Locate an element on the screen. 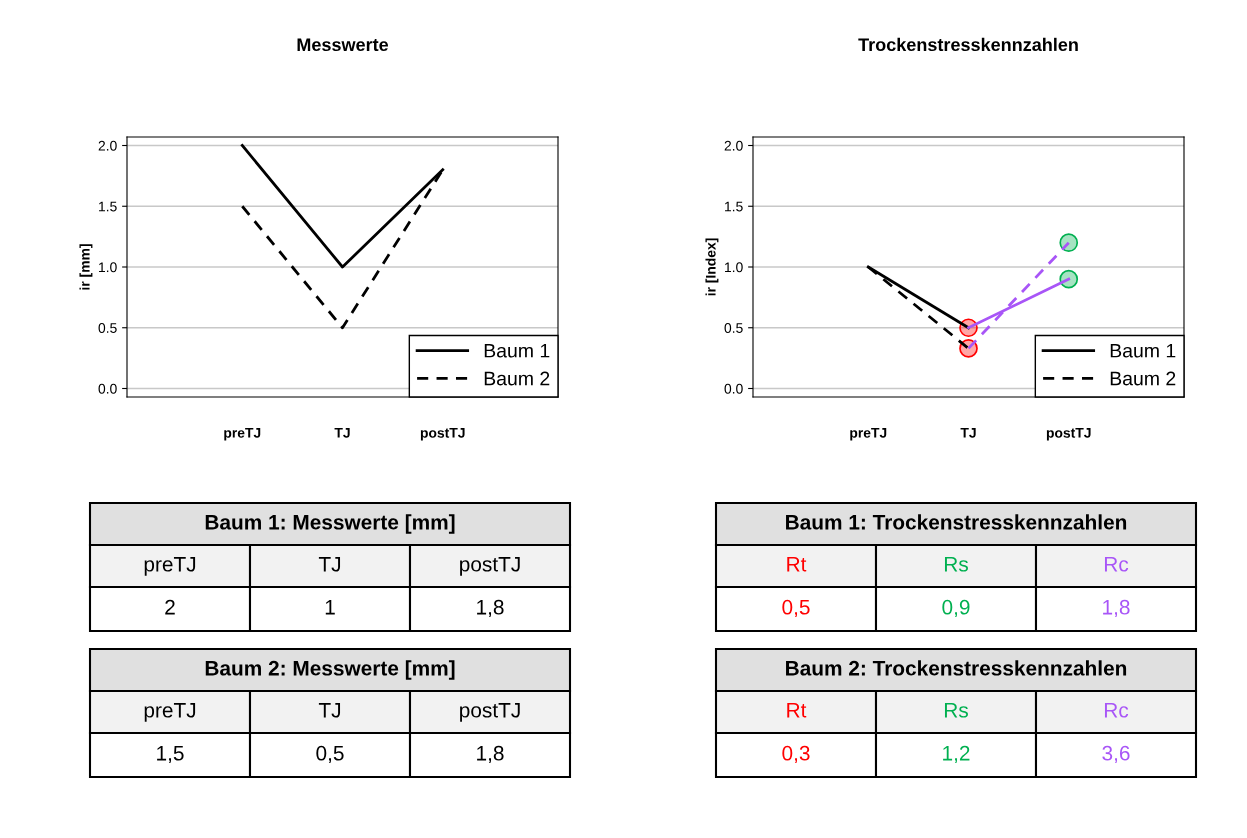 This screenshot has height=838, width=1247. chart-title: Trockenstresskennzahlen is located at coordinates (968, 44).